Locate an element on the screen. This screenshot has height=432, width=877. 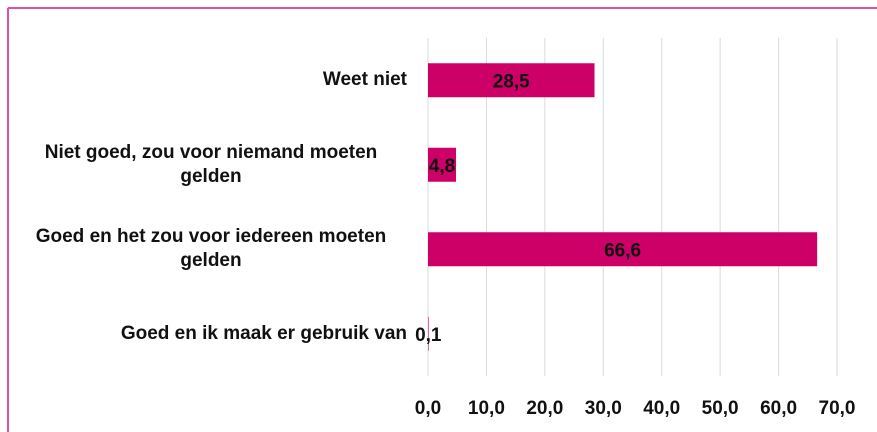
data-label: 66,6 is located at coordinates (622, 250).